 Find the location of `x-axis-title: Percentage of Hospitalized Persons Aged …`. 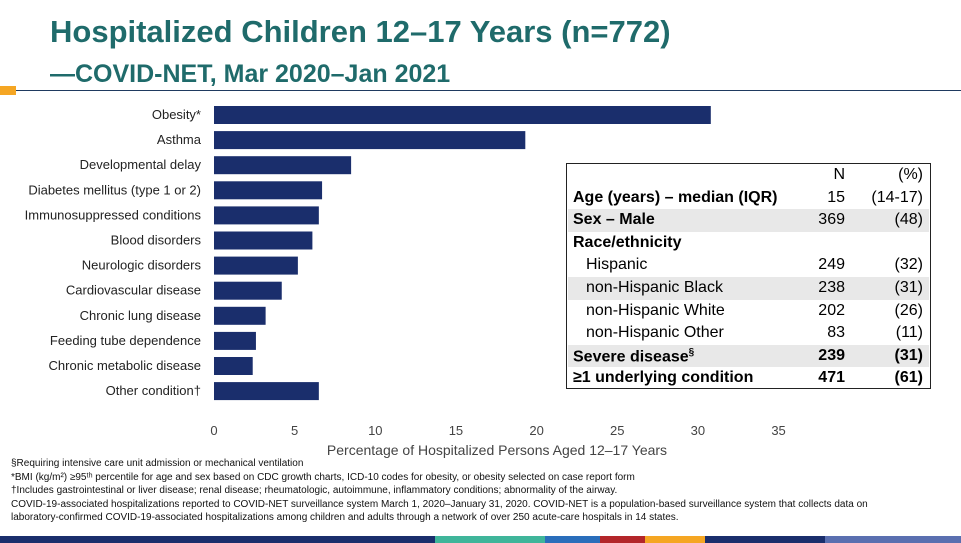

x-axis-title: Percentage of Hospitalized Persons Aged … is located at coordinates (497, 450).